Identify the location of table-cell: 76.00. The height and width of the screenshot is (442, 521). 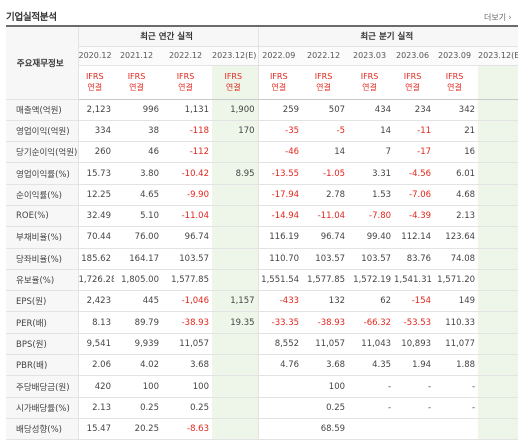
(138, 237).